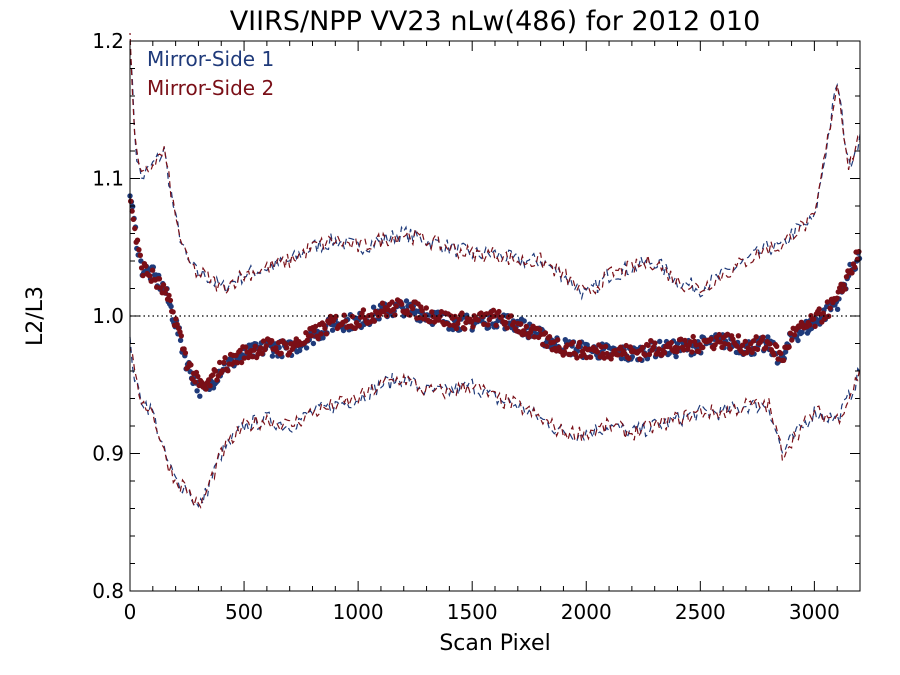  I want to click on y-tick-label: 1.0, so click(108, 316).